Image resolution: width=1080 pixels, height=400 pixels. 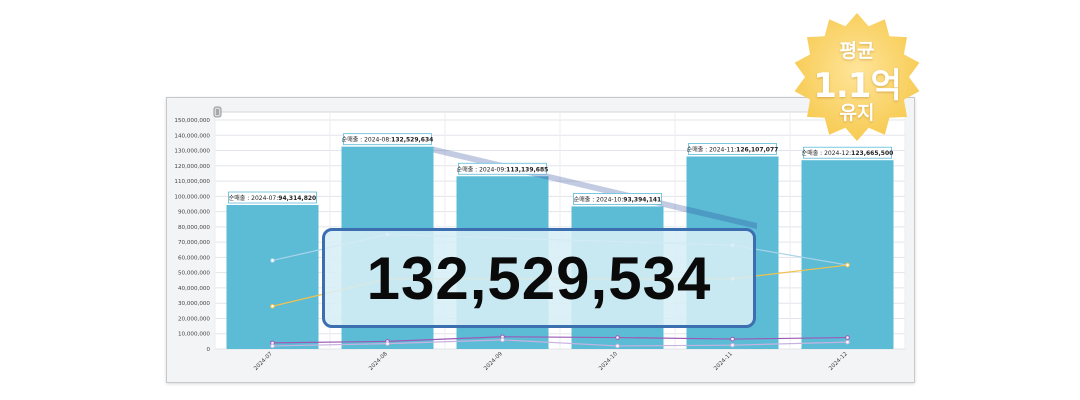 I want to click on data-label-text: 순매출 : 2024-08:132,529,634, so click(x=388, y=140).